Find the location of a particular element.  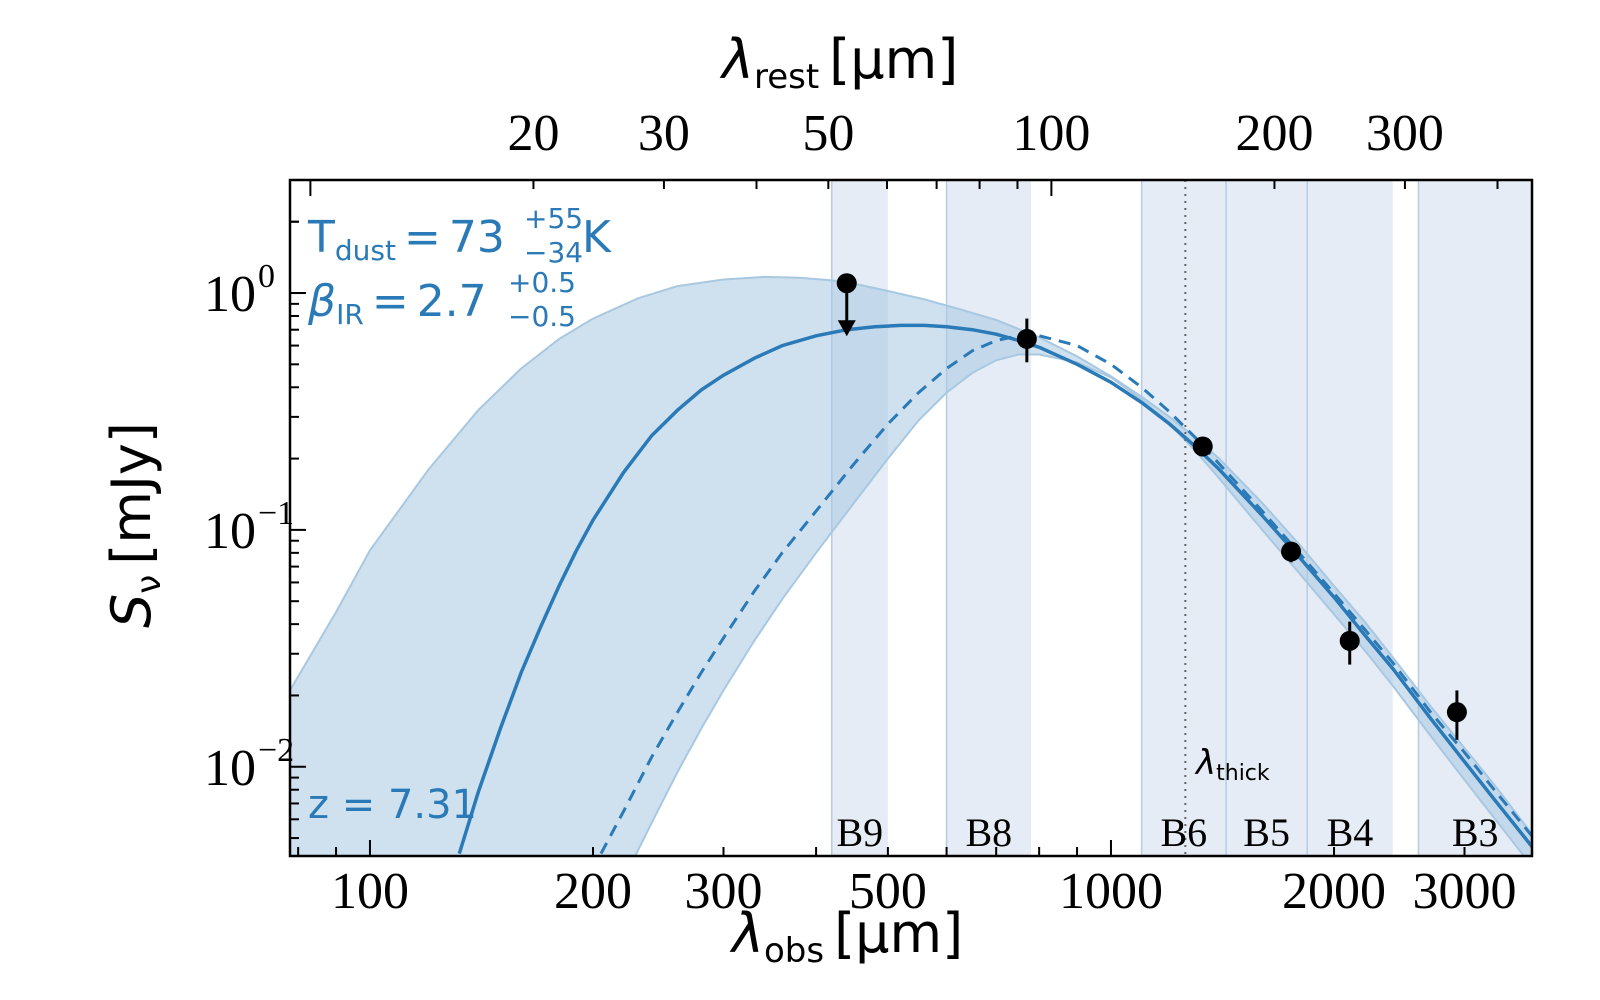

tdust-value: 73 is located at coordinates (477, 237).